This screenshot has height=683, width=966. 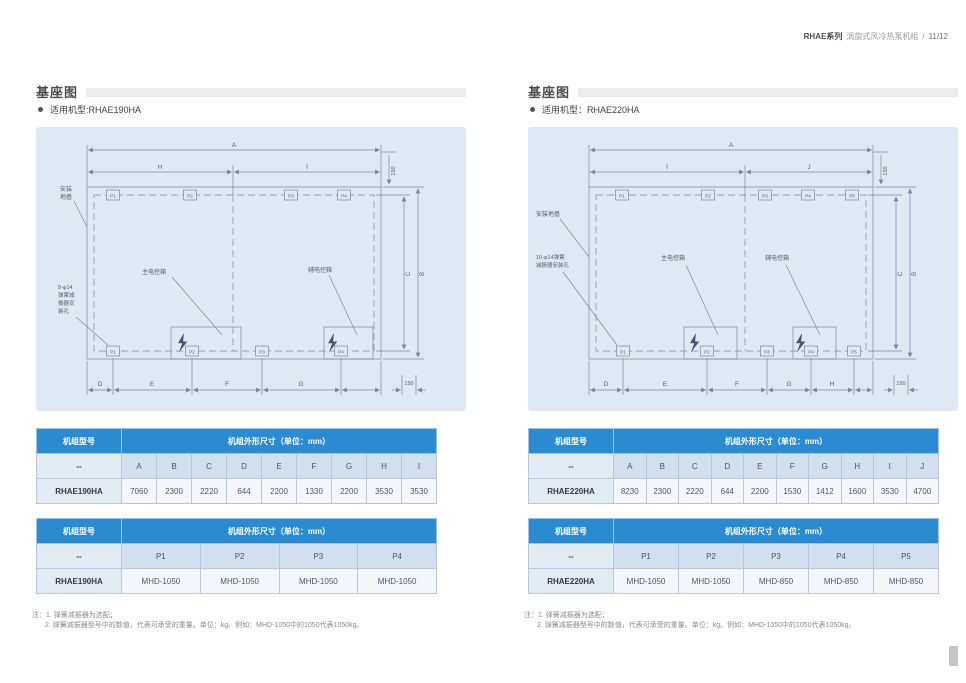 I want to click on section-title-left: 基座图, so click(x=251, y=91).